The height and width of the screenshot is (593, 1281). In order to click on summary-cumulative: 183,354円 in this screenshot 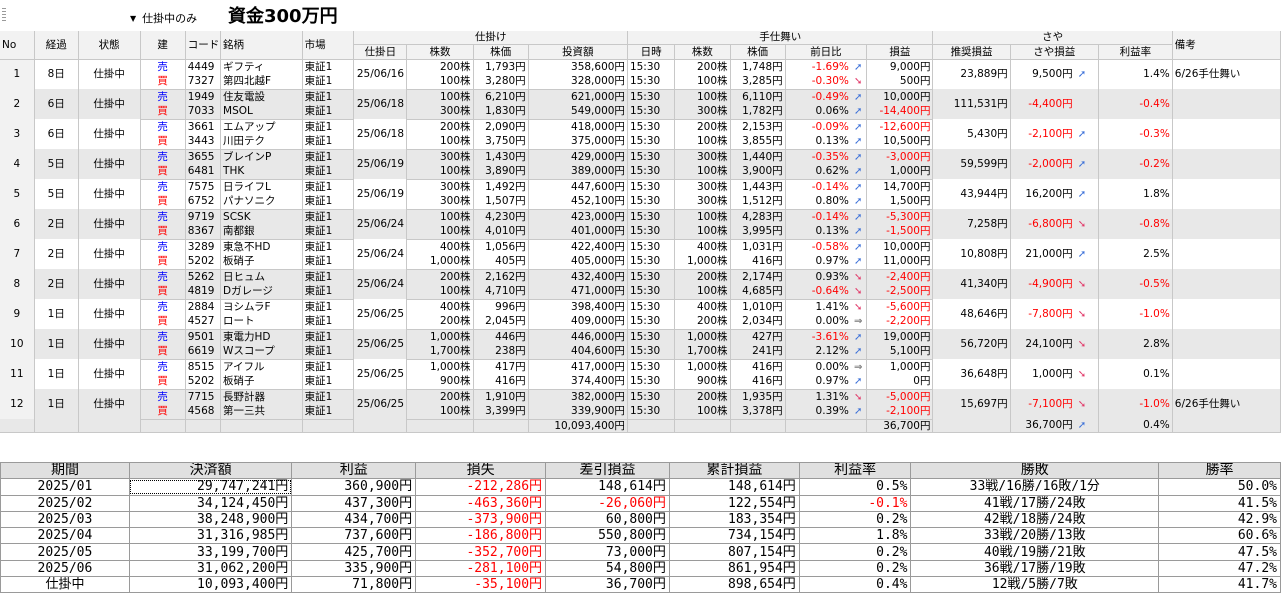, I will do `click(734, 519)`.